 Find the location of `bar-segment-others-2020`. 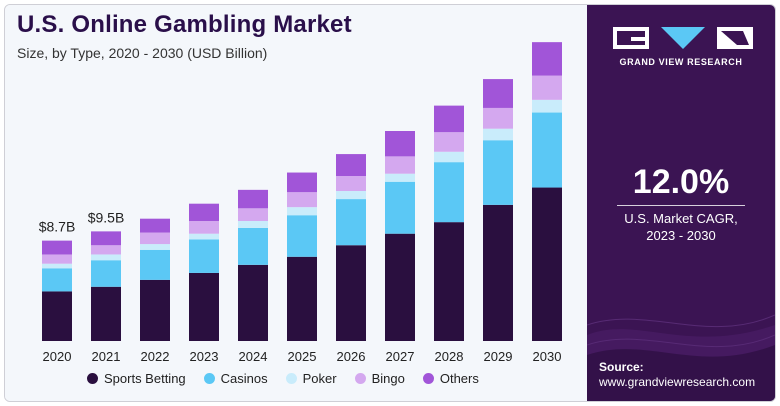

bar-segment-others-2020 is located at coordinates (57, 247).